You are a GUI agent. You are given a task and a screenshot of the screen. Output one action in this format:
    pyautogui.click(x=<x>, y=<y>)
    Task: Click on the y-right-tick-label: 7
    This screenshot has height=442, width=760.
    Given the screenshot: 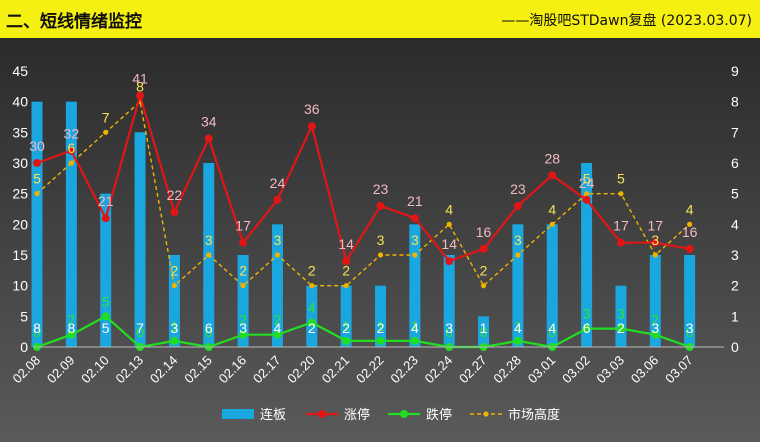 What is the action you would take?
    pyautogui.click(x=735, y=132)
    